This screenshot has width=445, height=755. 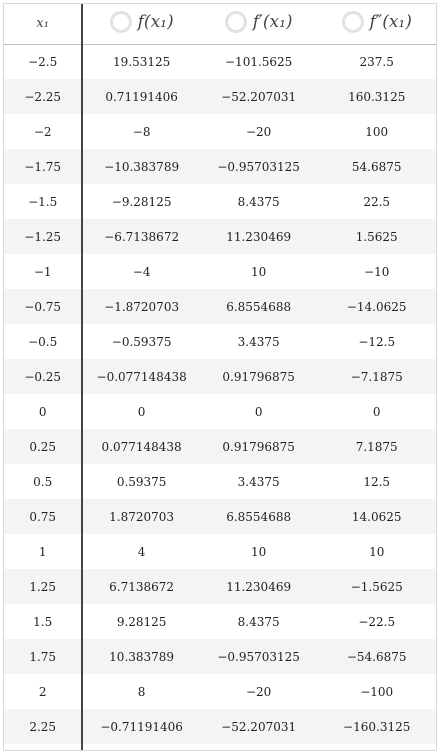 I want to click on cell-x: 1.75, so click(x=44, y=656).